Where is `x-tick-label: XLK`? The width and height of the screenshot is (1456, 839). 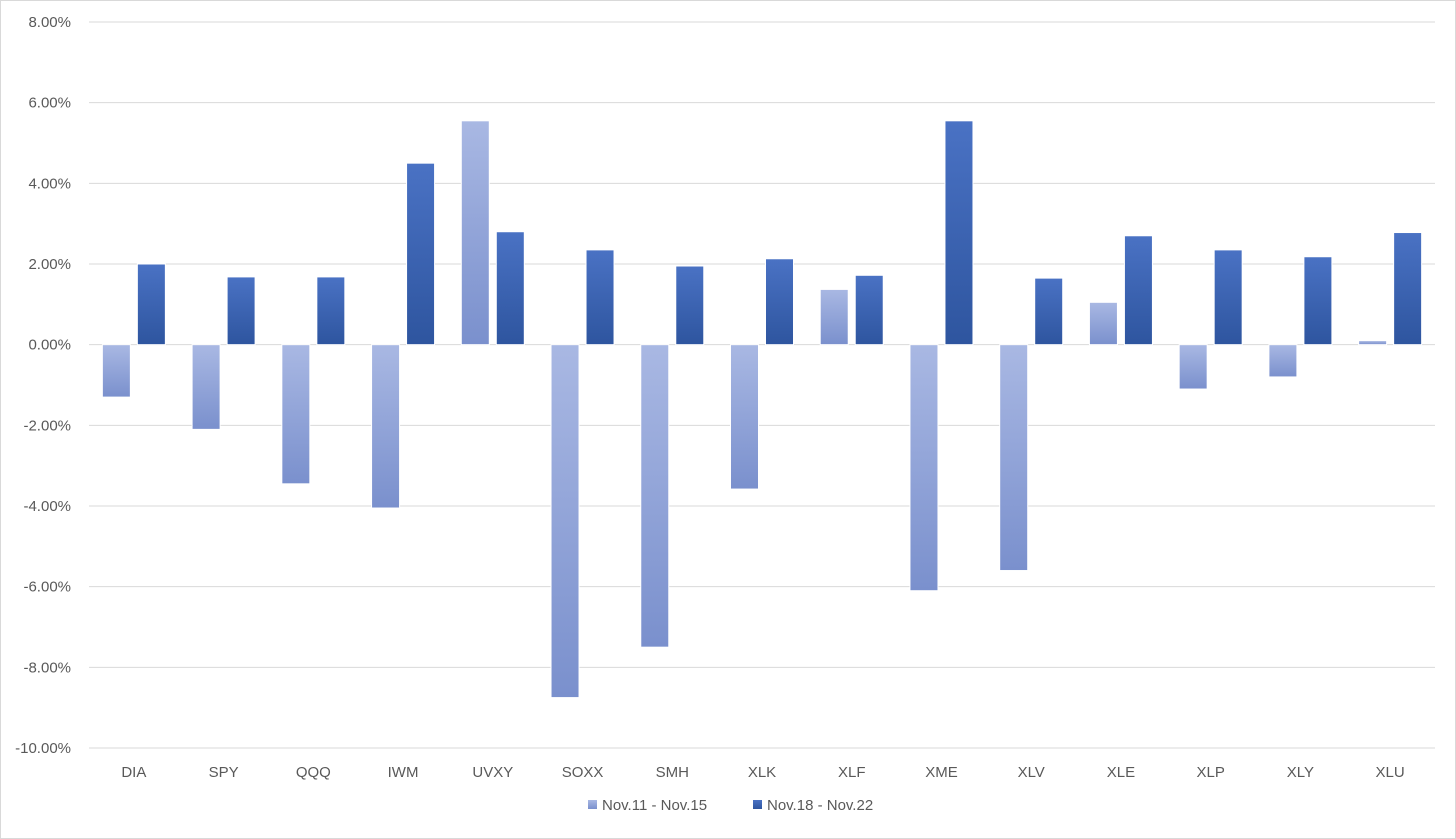 x-tick-label: XLK is located at coordinates (762, 772).